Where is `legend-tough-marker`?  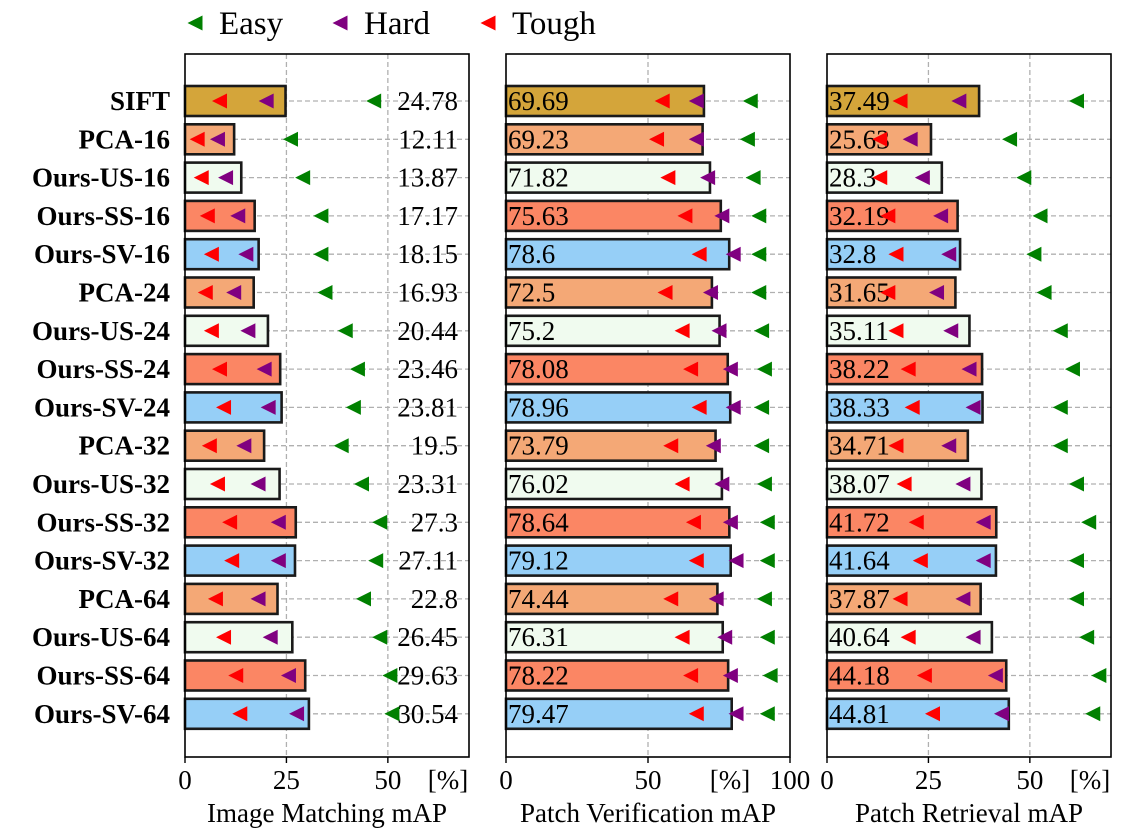
legend-tough-marker is located at coordinates (488, 23).